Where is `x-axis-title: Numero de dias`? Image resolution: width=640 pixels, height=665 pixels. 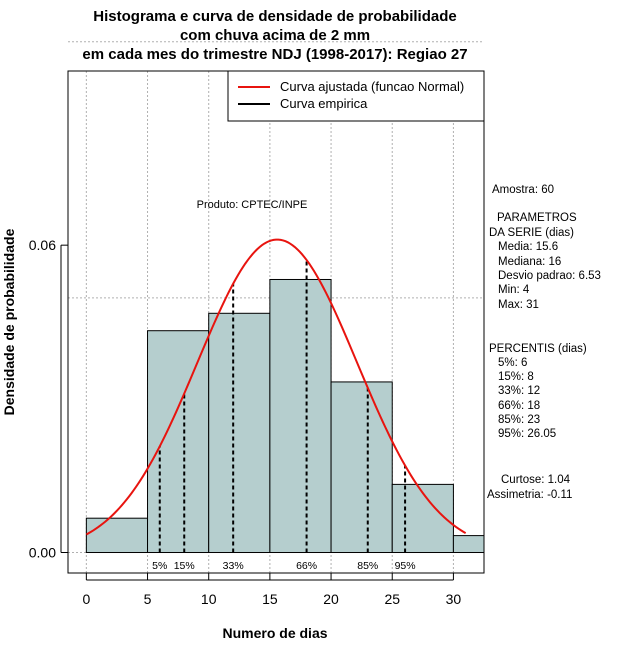
x-axis-title: Numero de dias is located at coordinates (274, 633).